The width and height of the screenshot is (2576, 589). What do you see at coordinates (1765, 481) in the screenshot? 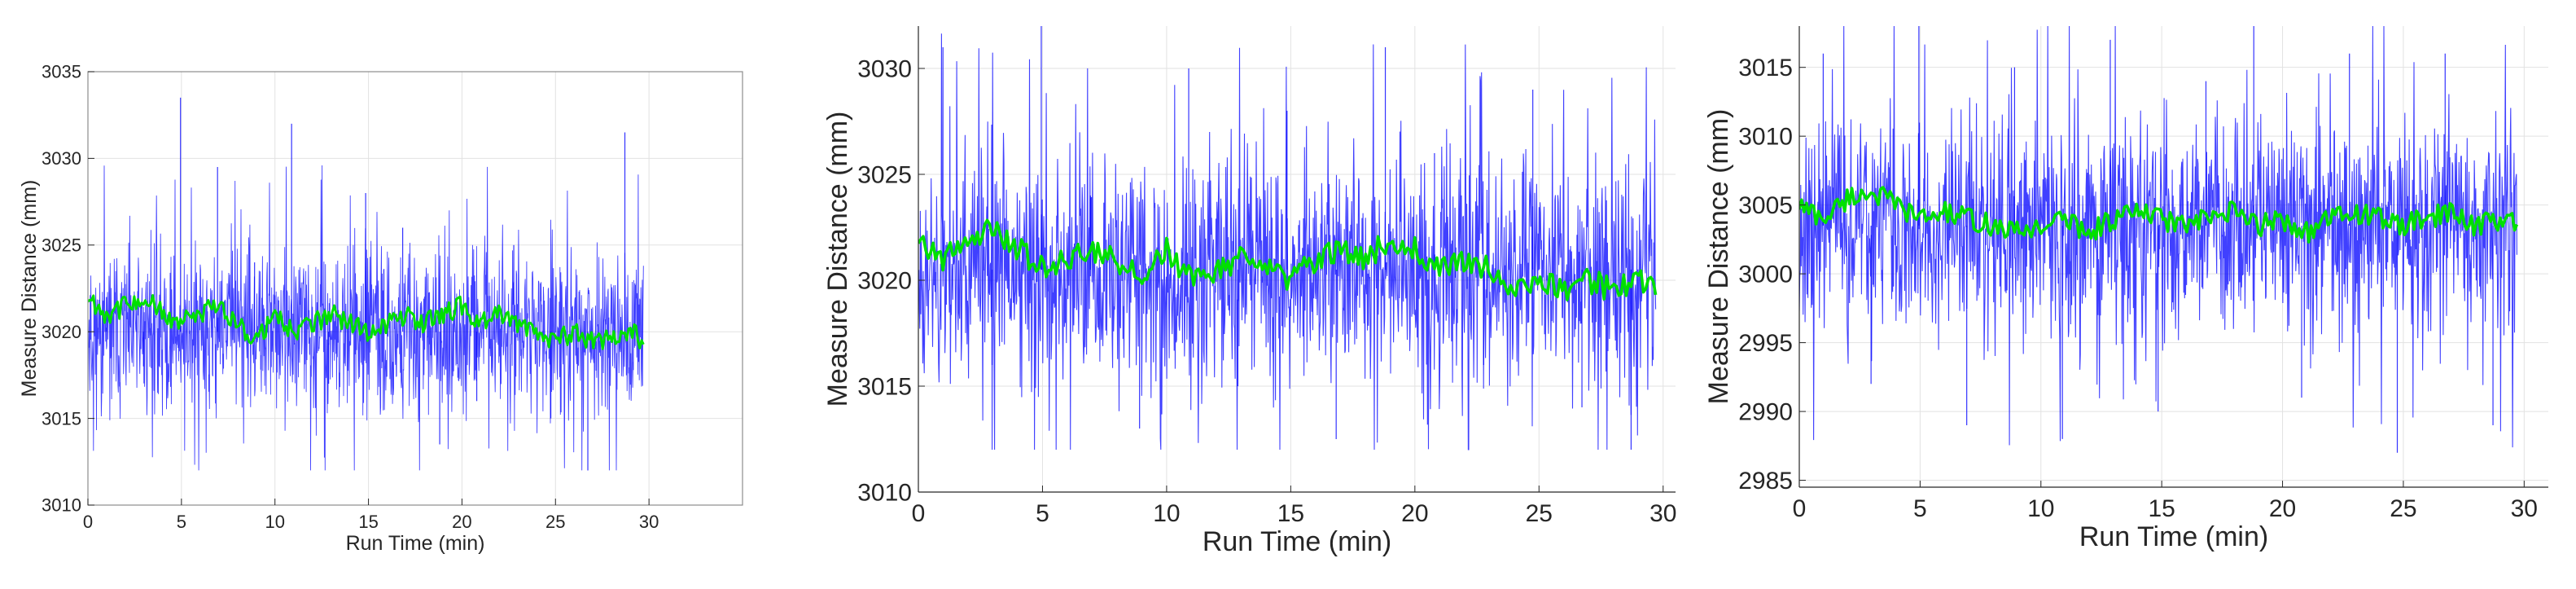
I see `y-tick-label: 2985` at bounding box center [1765, 481].